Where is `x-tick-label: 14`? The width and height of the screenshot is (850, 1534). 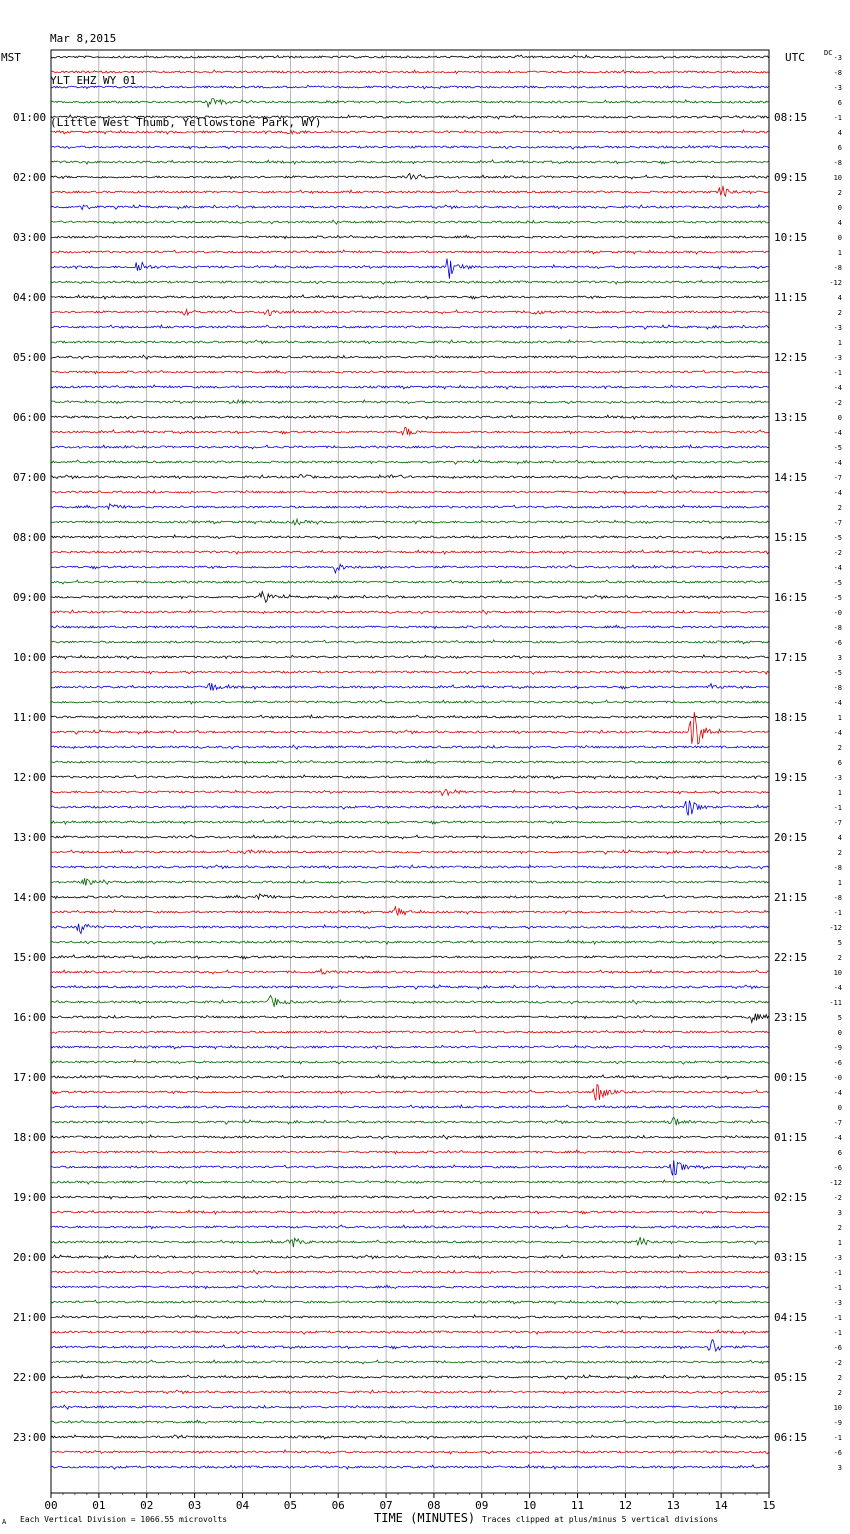 x-tick-label: 14 is located at coordinates (722, 1505).